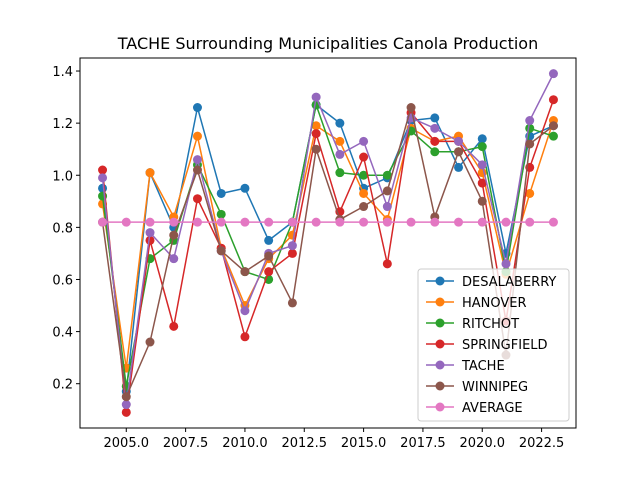  I want to click on y-tick-label: 0.2, so click(62, 385).